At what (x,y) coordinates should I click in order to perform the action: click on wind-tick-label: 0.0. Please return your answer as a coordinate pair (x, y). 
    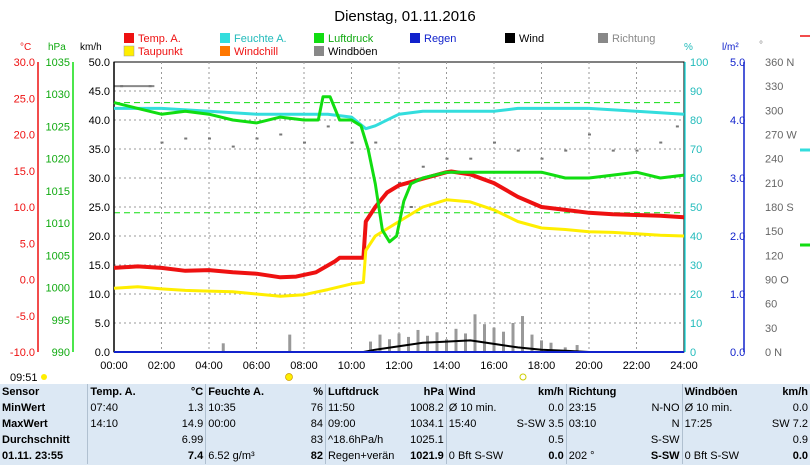
    Looking at the image, I should click on (102, 353).